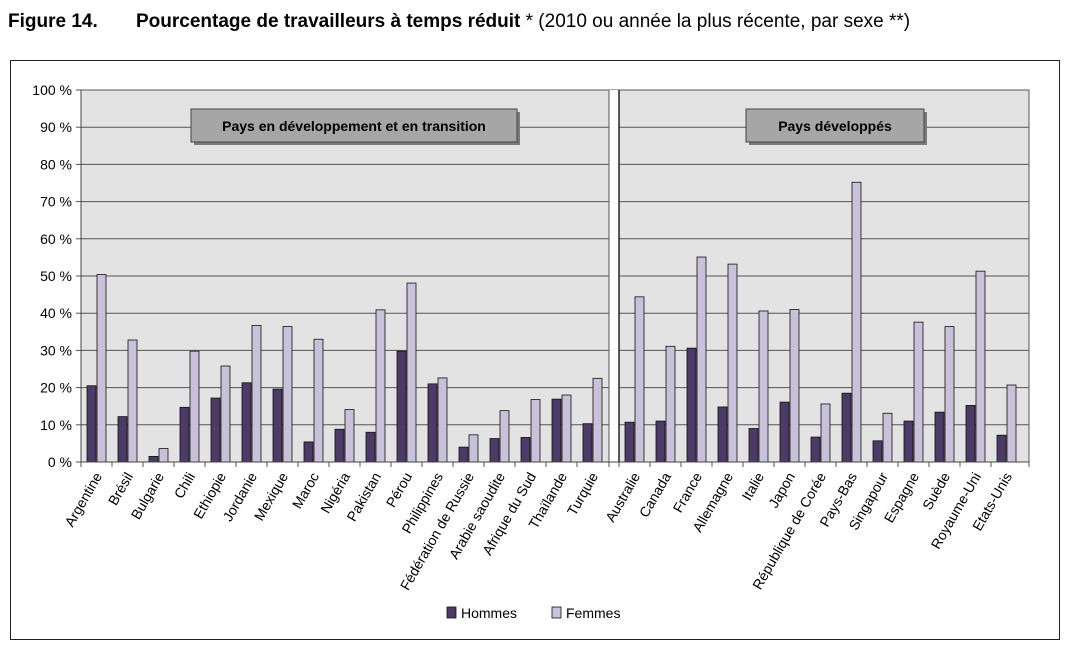 The height and width of the screenshot is (648, 1067). What do you see at coordinates (399, 490) in the screenshot?
I see `x-category-label: Pérou` at bounding box center [399, 490].